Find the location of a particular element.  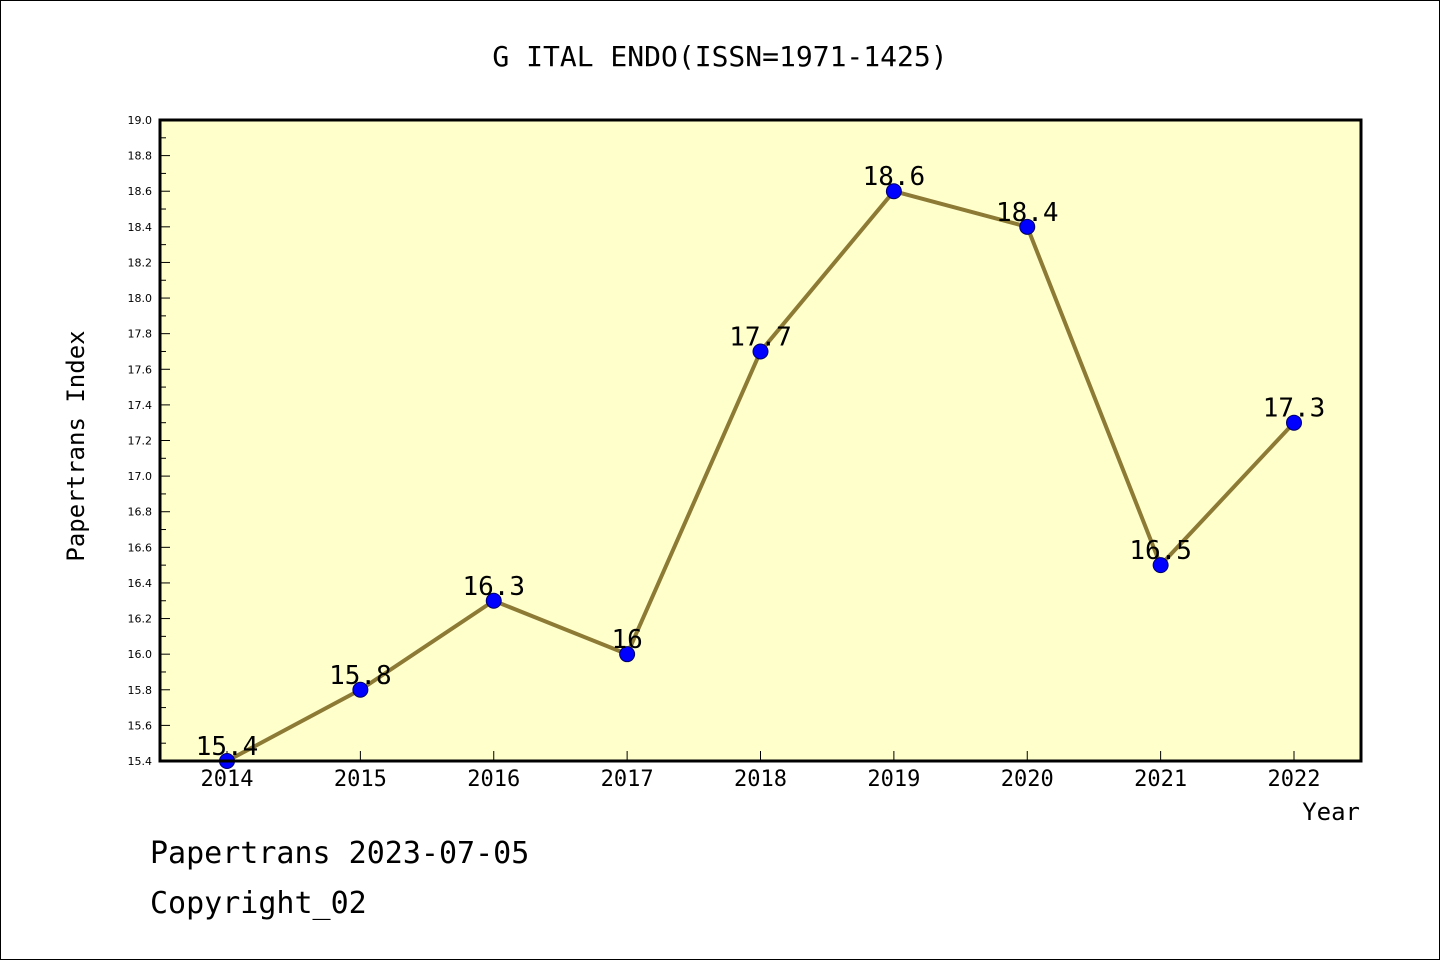

x-tick-label: 2020 is located at coordinates (1027, 779).